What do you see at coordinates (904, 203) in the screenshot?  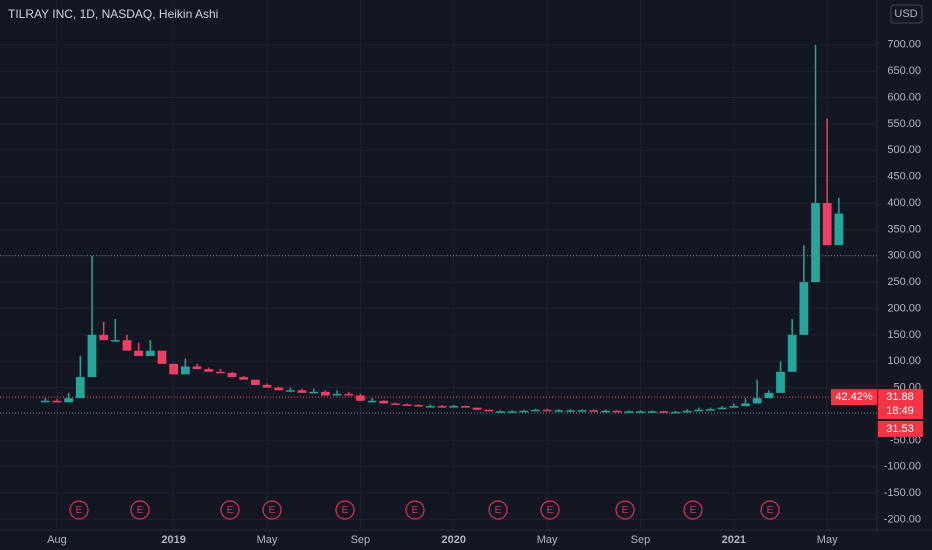 I see `y-tick-label: 400.00` at bounding box center [904, 203].